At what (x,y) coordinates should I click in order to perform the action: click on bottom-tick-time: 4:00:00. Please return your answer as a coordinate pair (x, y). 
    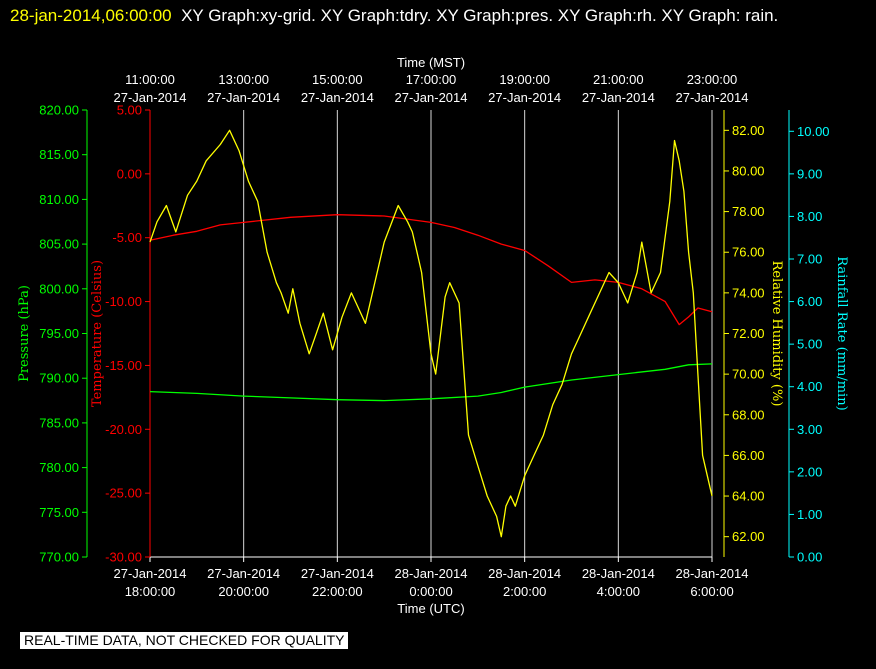
    Looking at the image, I should click on (618, 591).